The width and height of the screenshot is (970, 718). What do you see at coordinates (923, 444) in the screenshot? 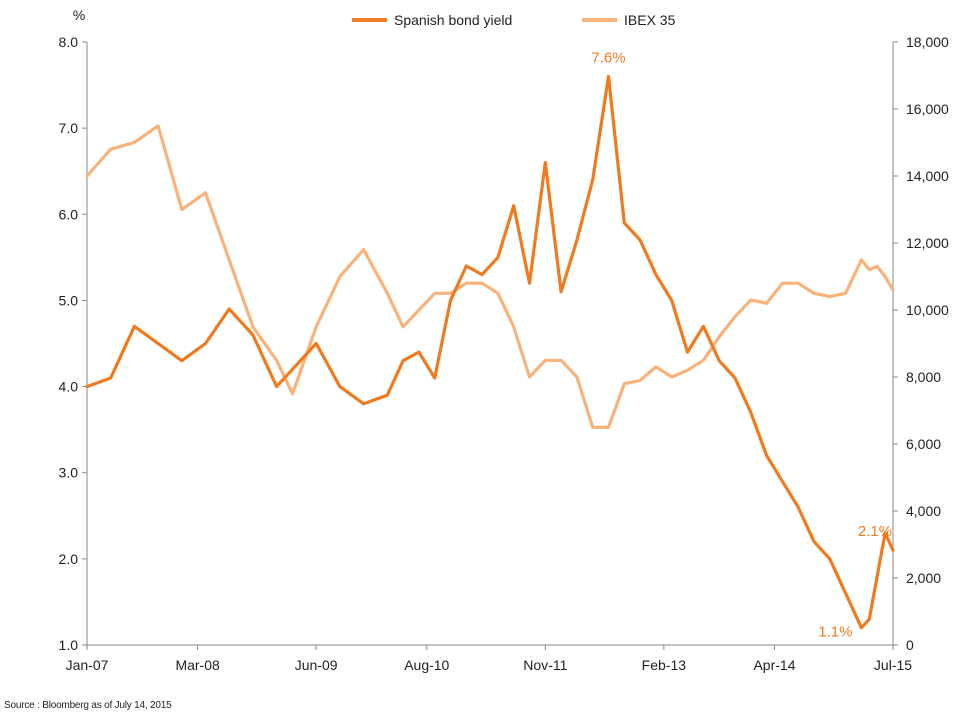
I see `y-right-tick-label: 6,000` at bounding box center [923, 444].